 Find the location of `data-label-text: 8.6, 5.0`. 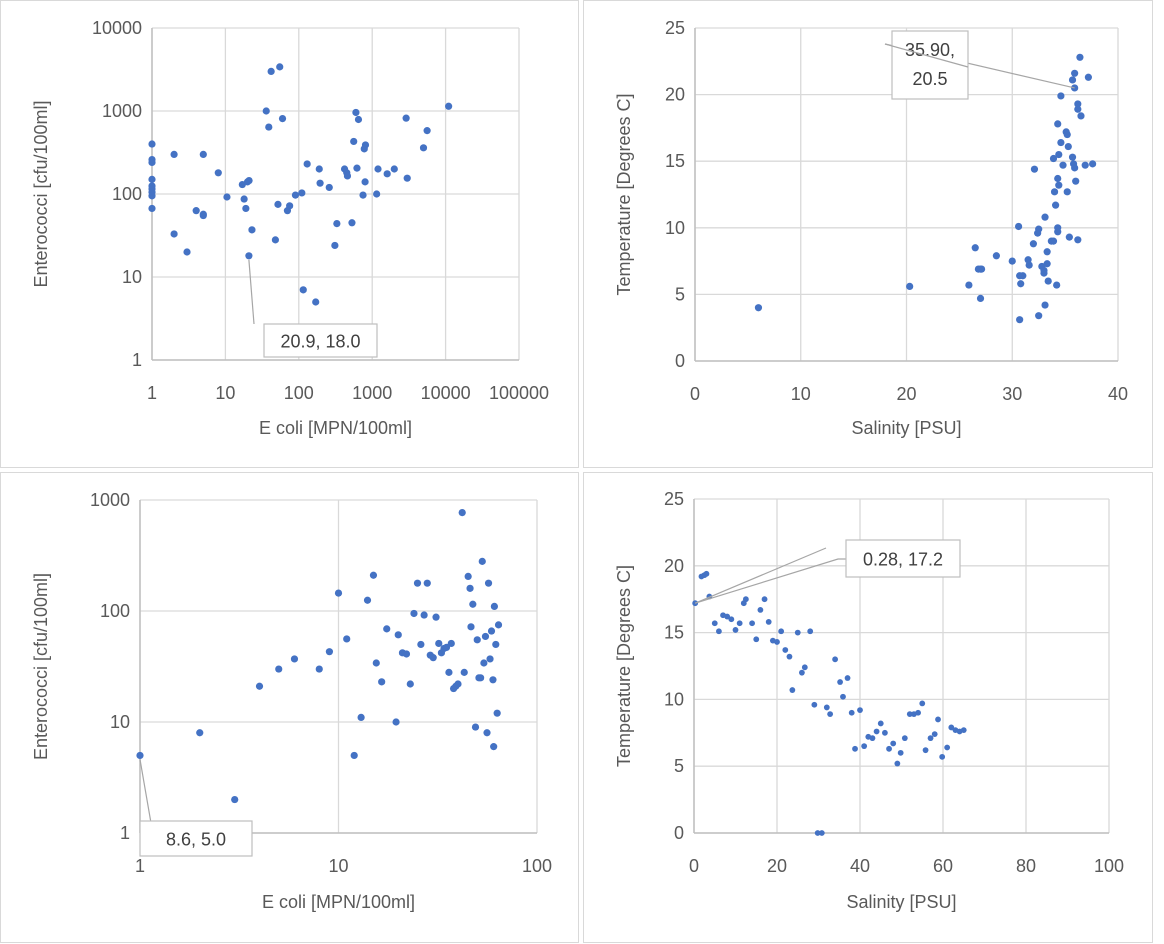

data-label-text: 8.6, 5.0 is located at coordinates (196, 840).